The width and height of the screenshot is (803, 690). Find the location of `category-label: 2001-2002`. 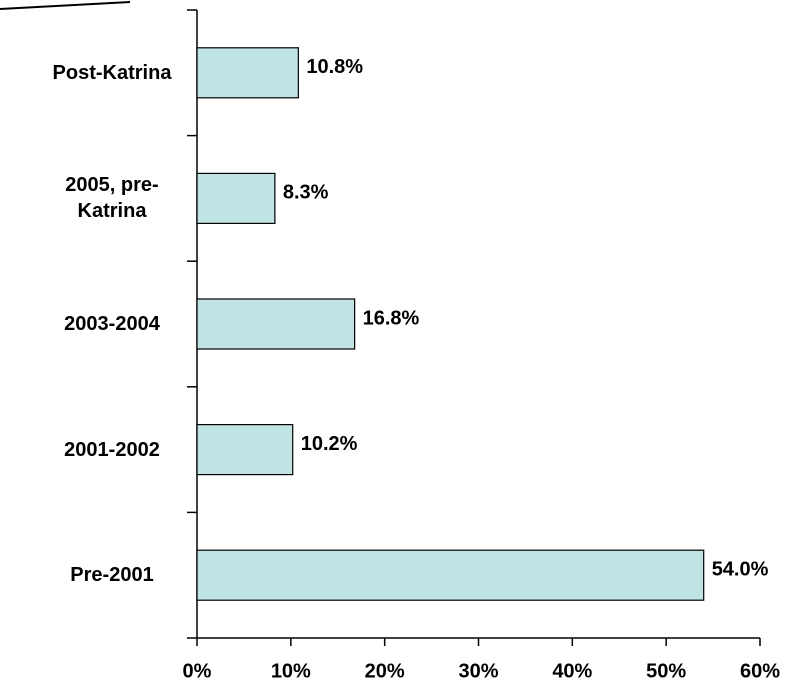

category-label: 2001-2002 is located at coordinates (112, 449).